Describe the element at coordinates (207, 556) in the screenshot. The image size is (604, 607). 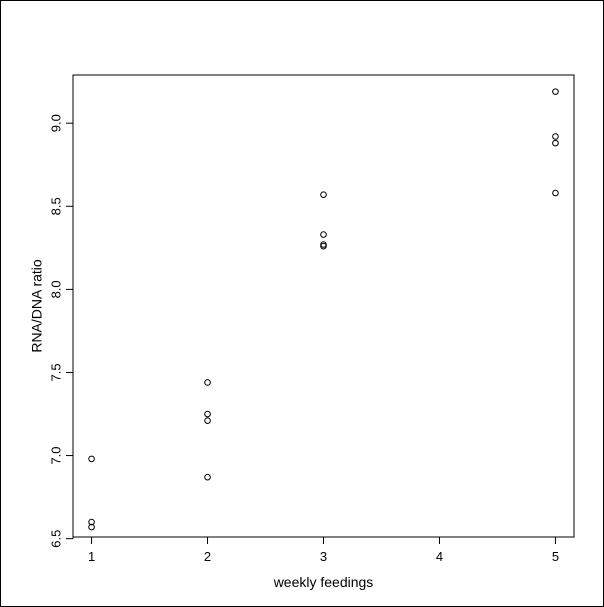
I see `x-tick-label: 2` at that location.